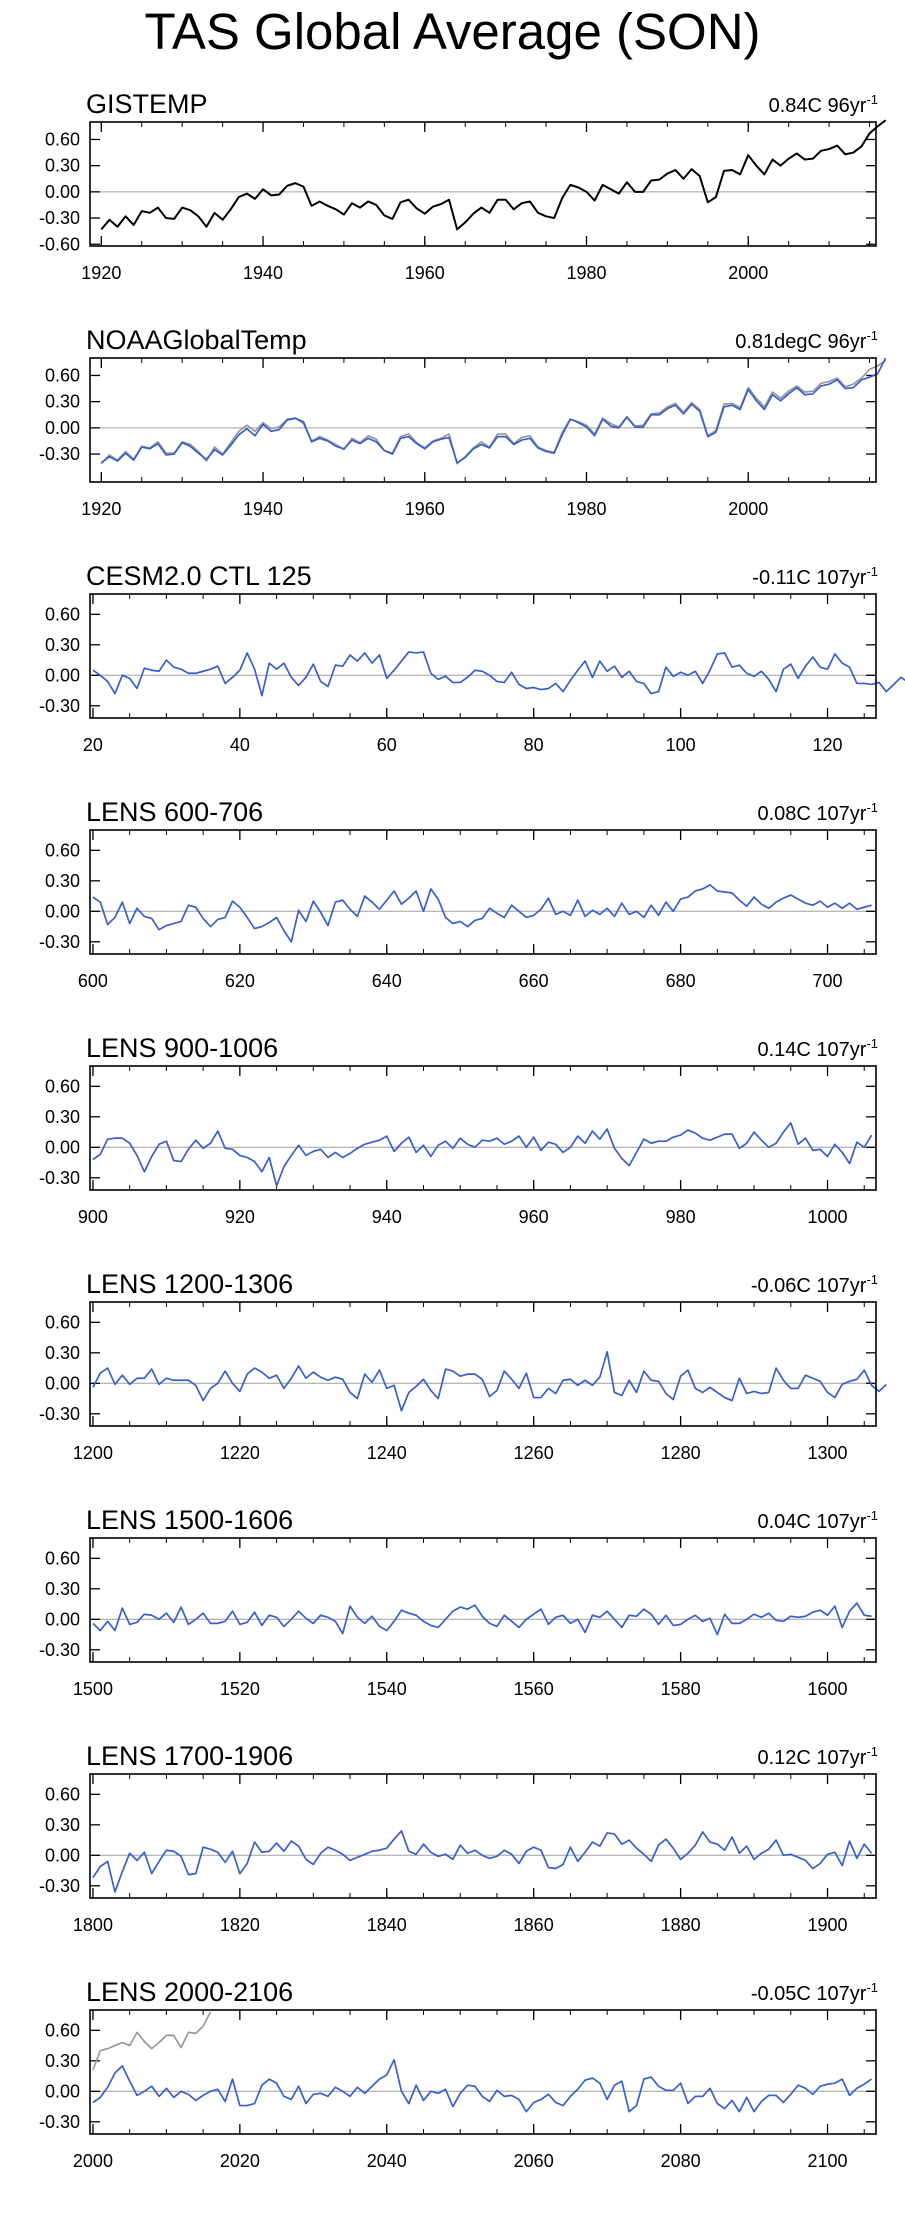  What do you see at coordinates (174, 812) in the screenshot?
I see `panel-title: LENS 600-706` at bounding box center [174, 812].